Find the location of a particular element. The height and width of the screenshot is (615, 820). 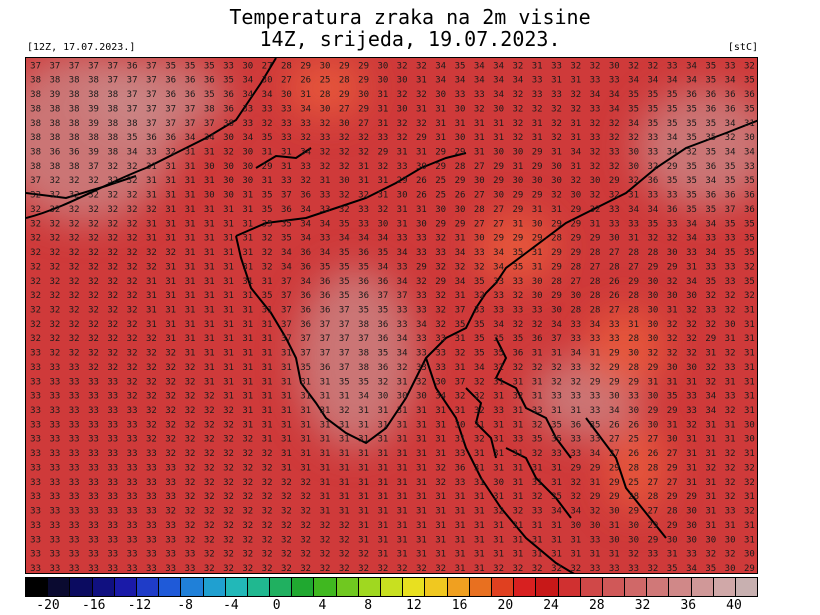

grid-value: 39 is located at coordinates (93, 153).